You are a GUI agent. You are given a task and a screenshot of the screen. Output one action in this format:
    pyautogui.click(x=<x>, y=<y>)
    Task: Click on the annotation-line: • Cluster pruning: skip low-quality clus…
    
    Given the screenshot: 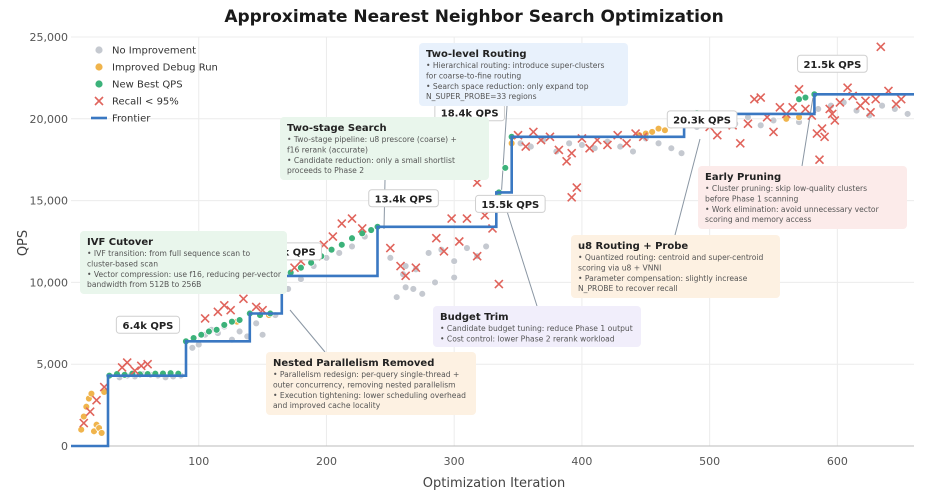 What is the action you would take?
    pyautogui.click(x=786, y=188)
    